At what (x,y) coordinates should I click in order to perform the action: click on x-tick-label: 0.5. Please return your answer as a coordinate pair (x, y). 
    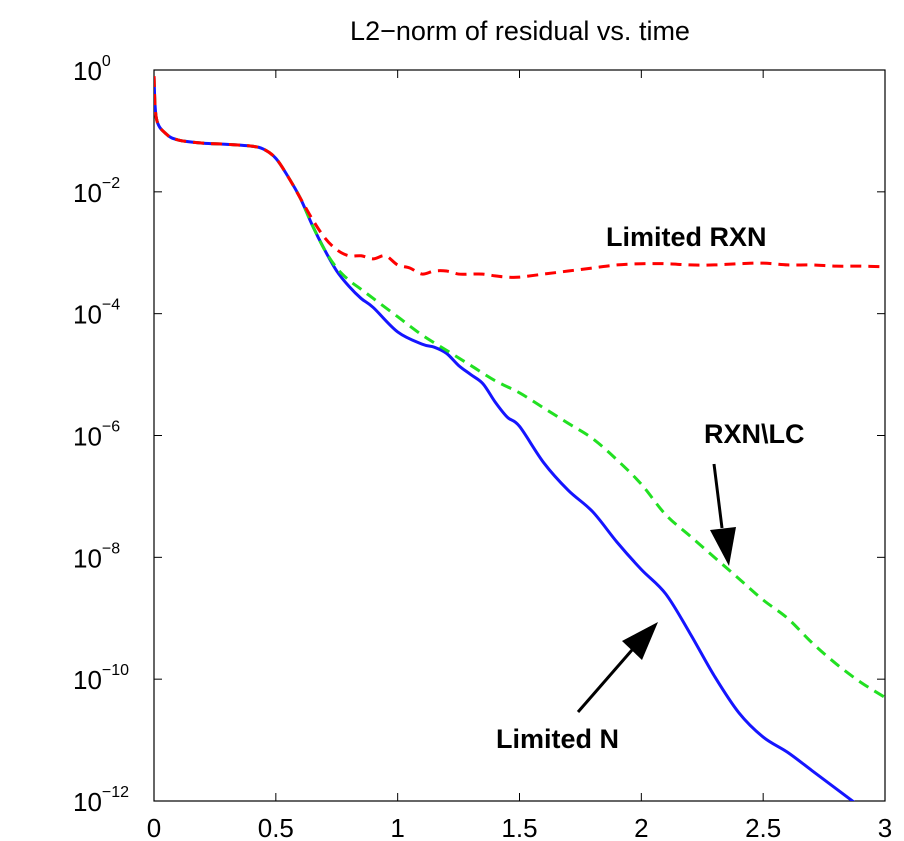
    Looking at the image, I should click on (276, 827).